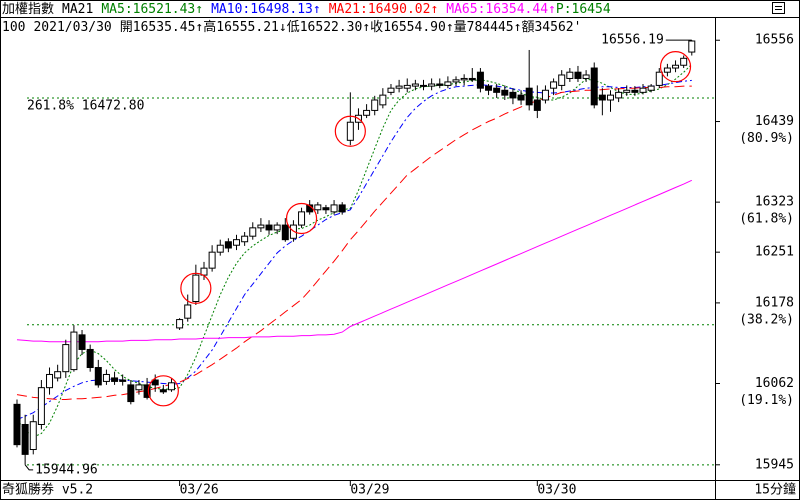 This screenshot has height=500, width=800. Describe the element at coordinates (126, 27) in the screenshot. I see `quote-label: 開` at that location.